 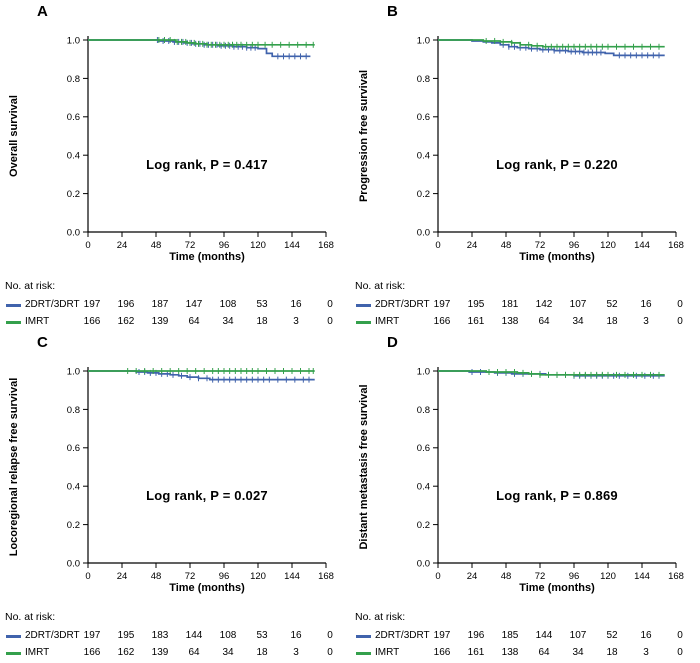 What do you see at coordinates (194, 304) in the screenshot?
I see `risk-count: 147` at bounding box center [194, 304].